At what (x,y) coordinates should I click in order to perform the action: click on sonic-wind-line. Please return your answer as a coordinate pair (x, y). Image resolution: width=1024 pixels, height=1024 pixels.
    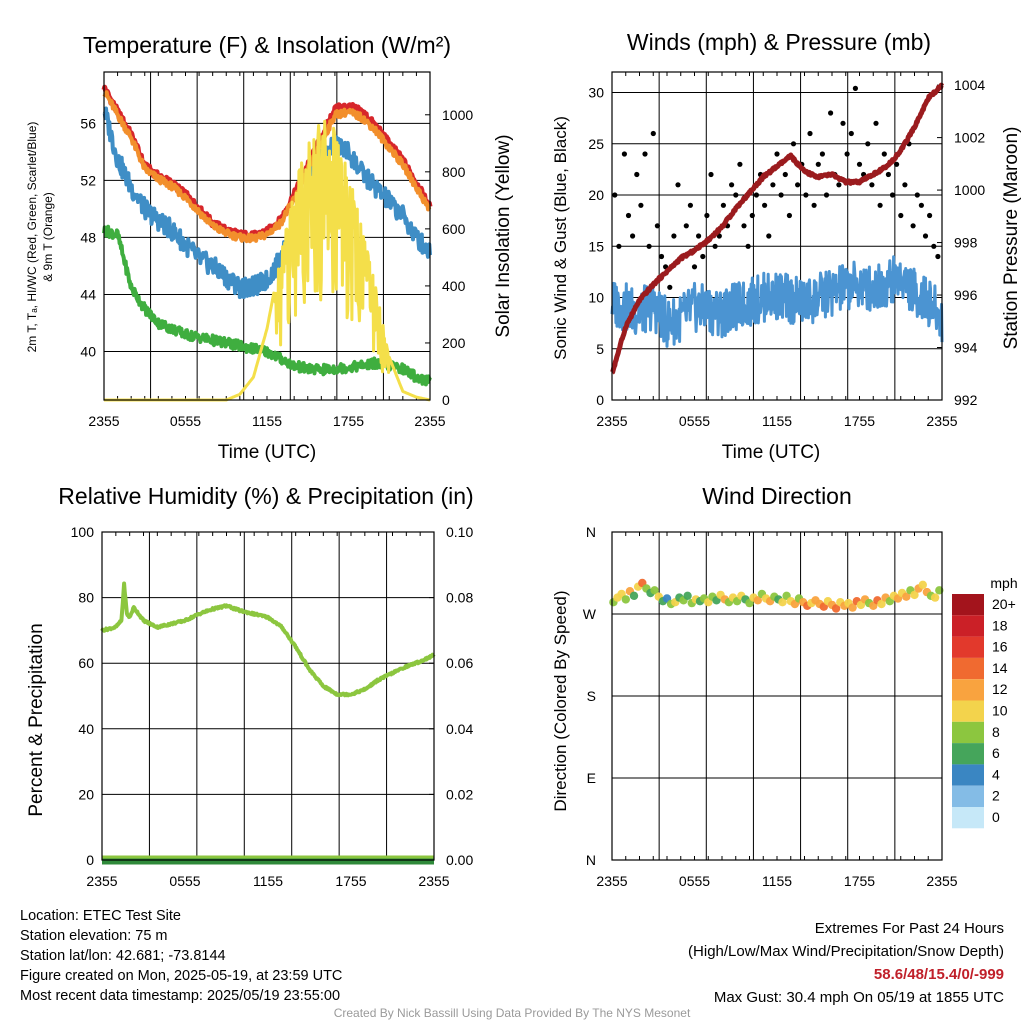
    Looking at the image, I should click on (777, 301).